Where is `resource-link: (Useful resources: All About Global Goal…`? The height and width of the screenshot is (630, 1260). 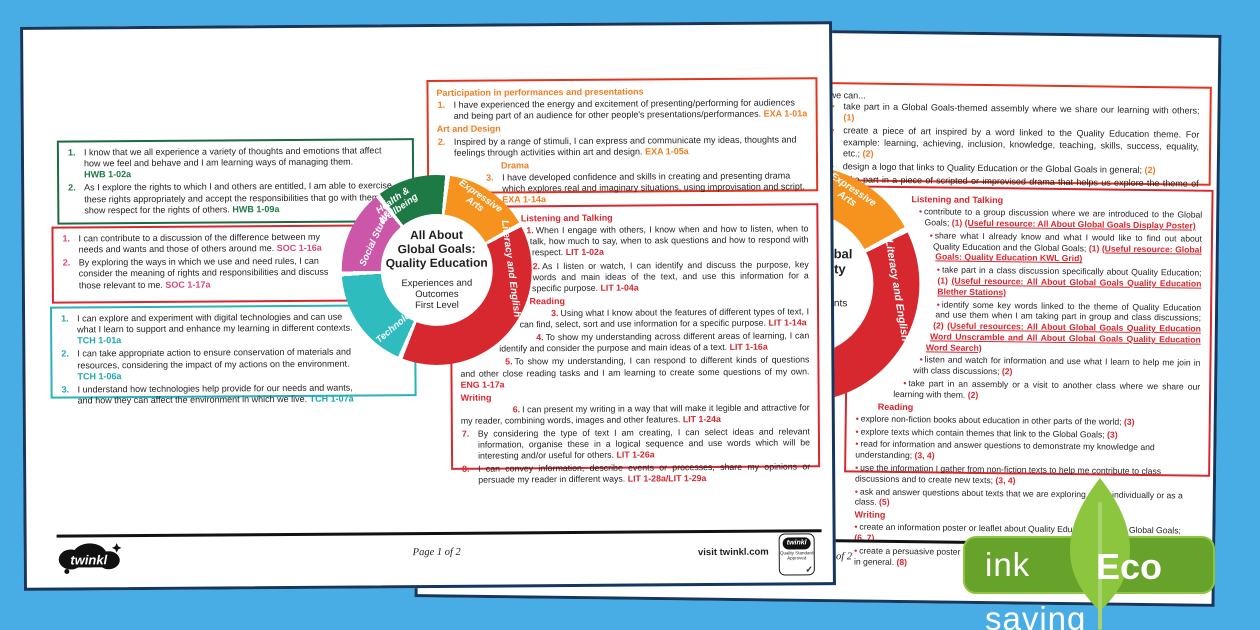 resource-link: (Useful resources: All About Global Goal… is located at coordinates (1063, 336).